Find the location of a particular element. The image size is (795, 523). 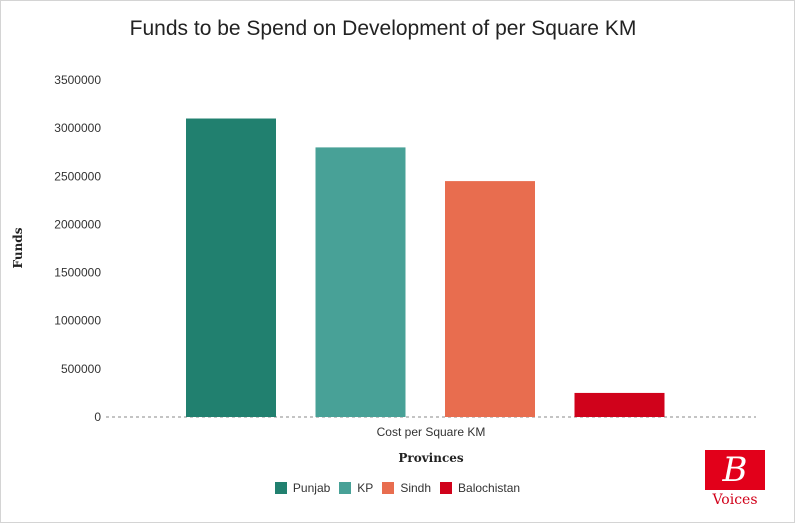

y-tick-label: 3500000 is located at coordinates (77, 80).